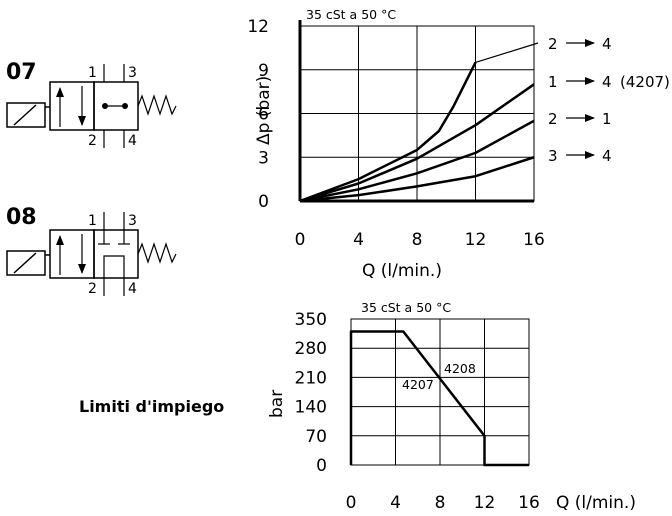 Image resolution: width=672 pixels, height=516 pixels. I want to click on limit-envelope-line, so click(439, 398).